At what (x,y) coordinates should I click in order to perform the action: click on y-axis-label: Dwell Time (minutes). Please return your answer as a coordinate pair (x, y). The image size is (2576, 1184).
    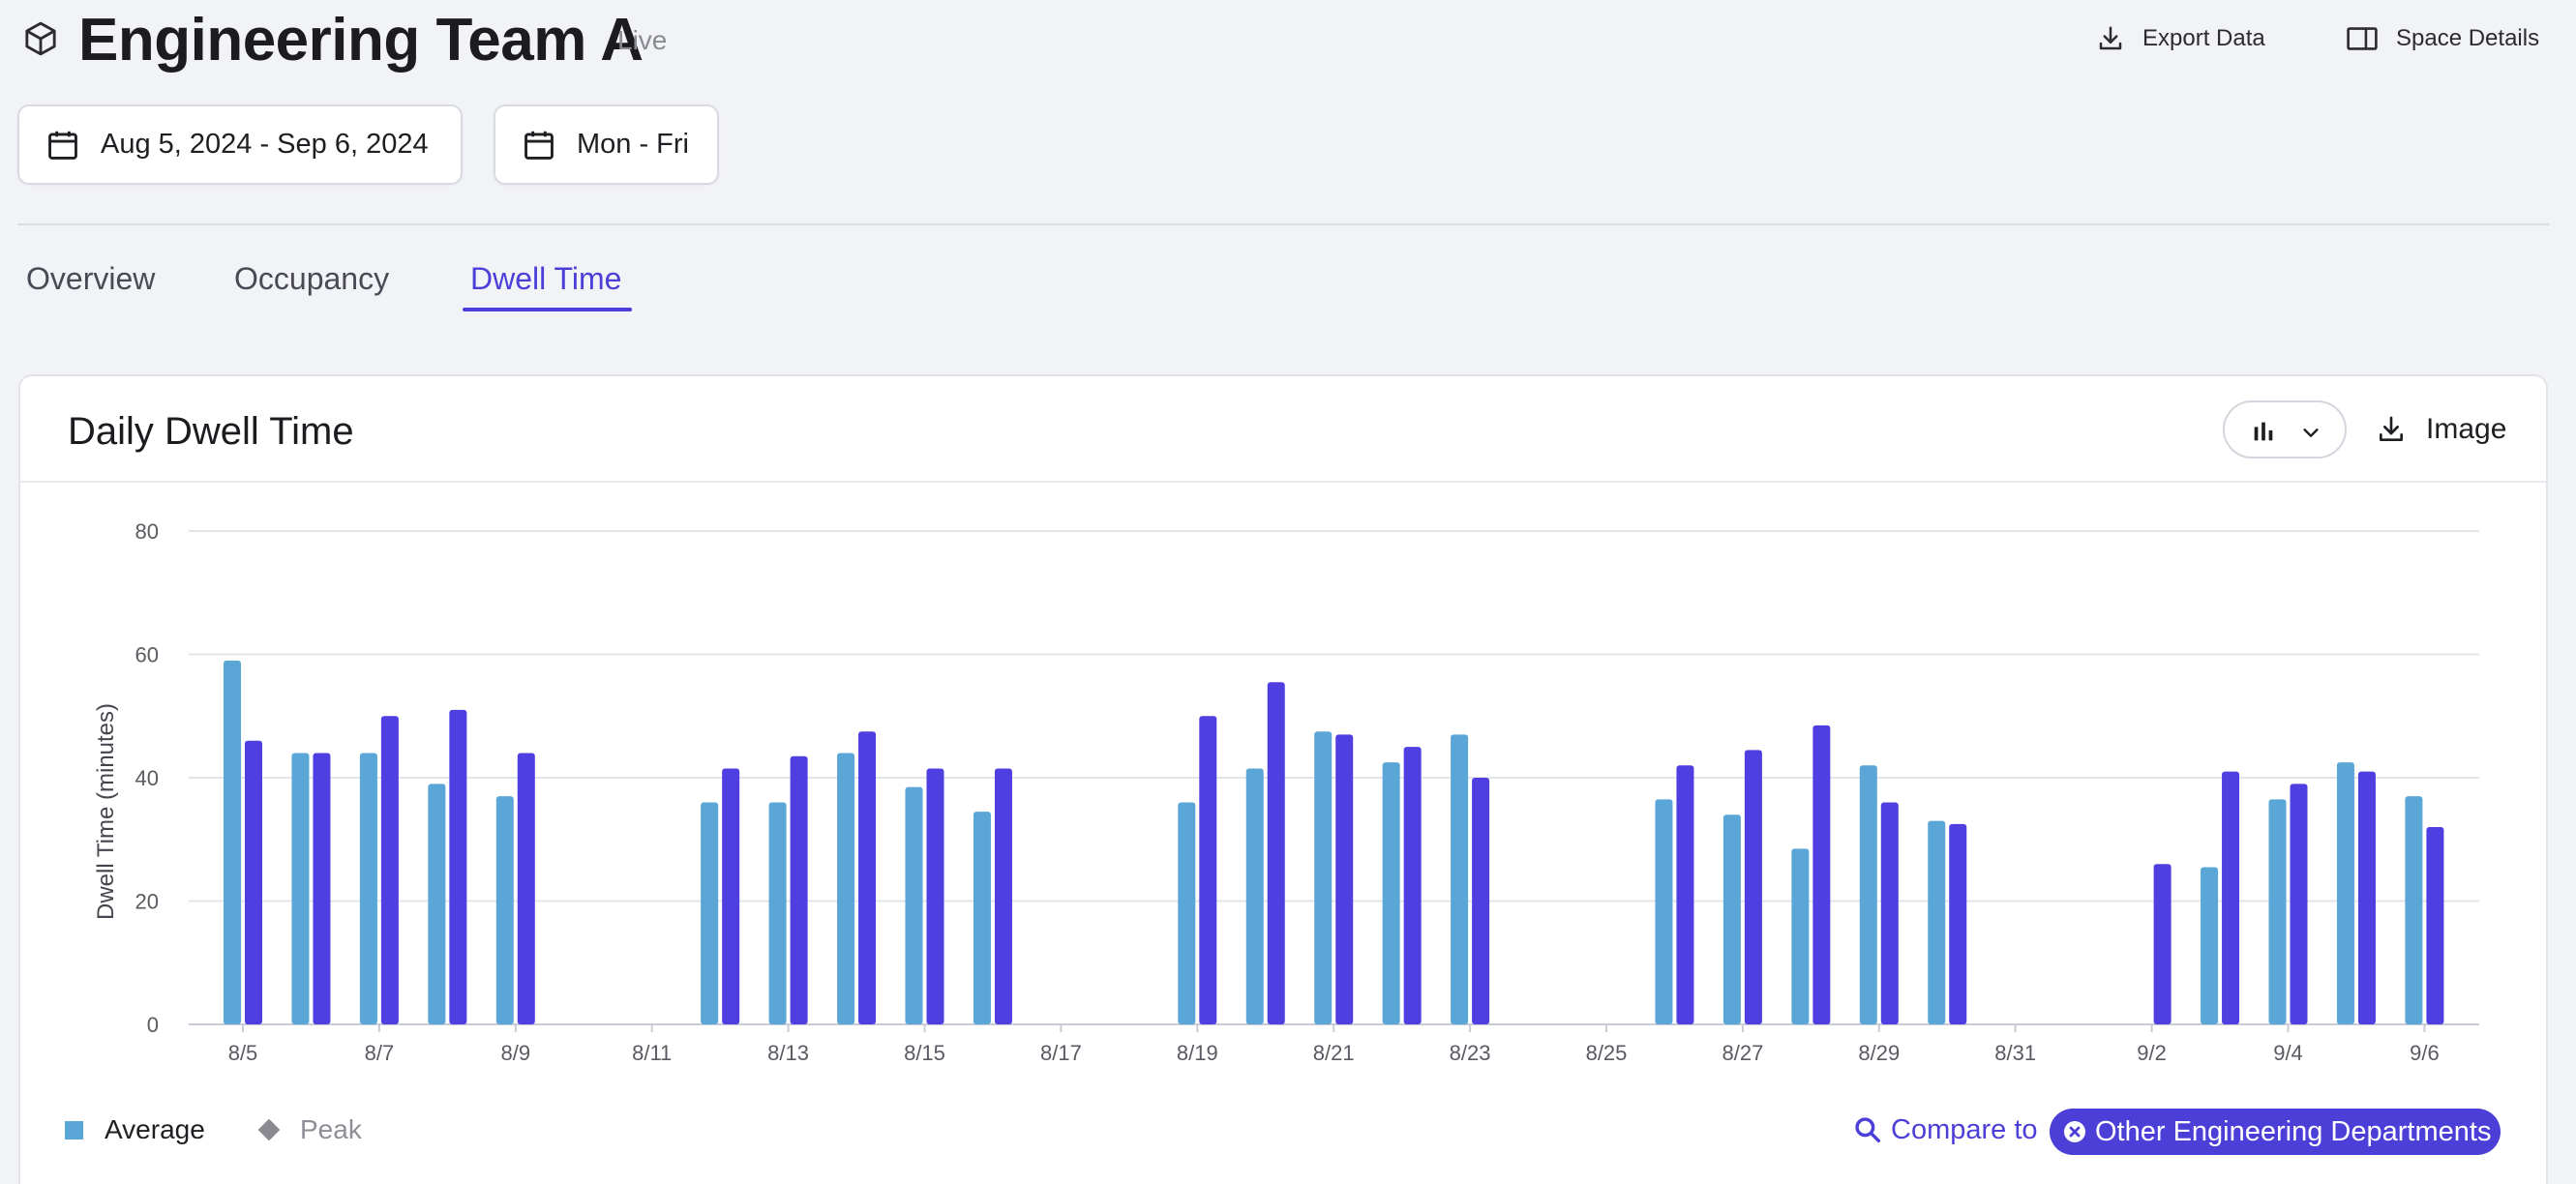
    Looking at the image, I should click on (106, 811).